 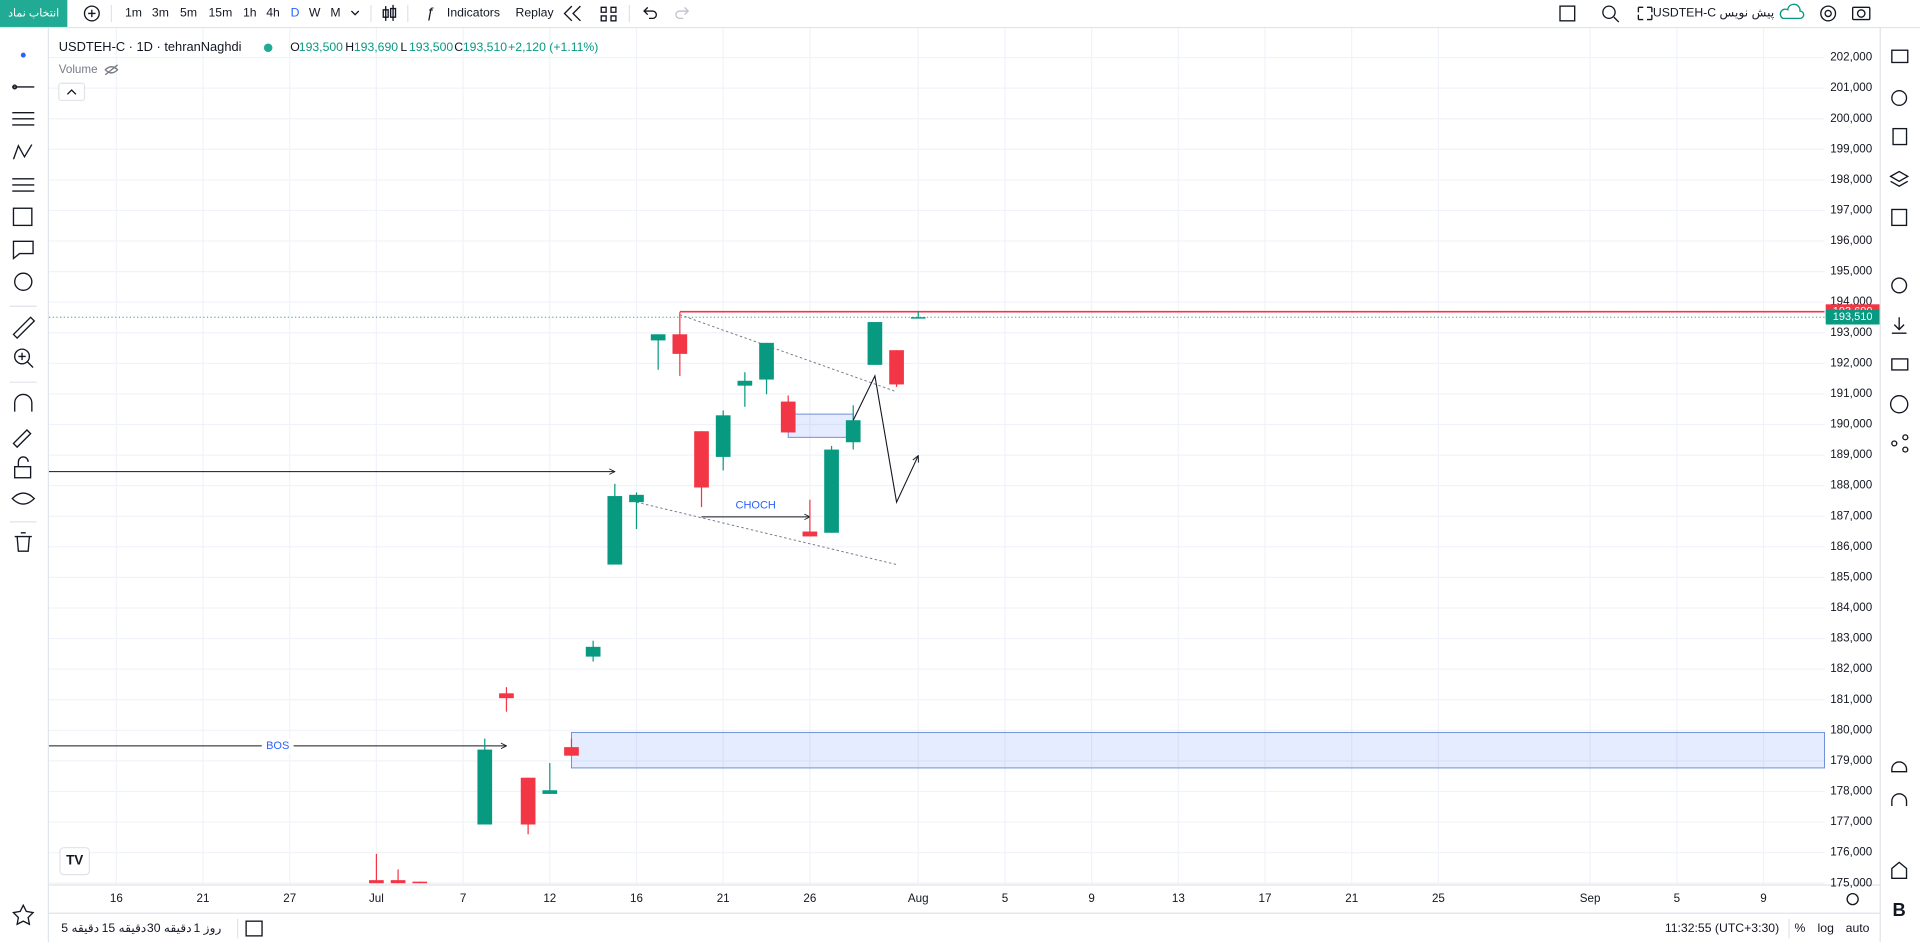 What do you see at coordinates (1899, 870) in the screenshot?
I see `home` at bounding box center [1899, 870].